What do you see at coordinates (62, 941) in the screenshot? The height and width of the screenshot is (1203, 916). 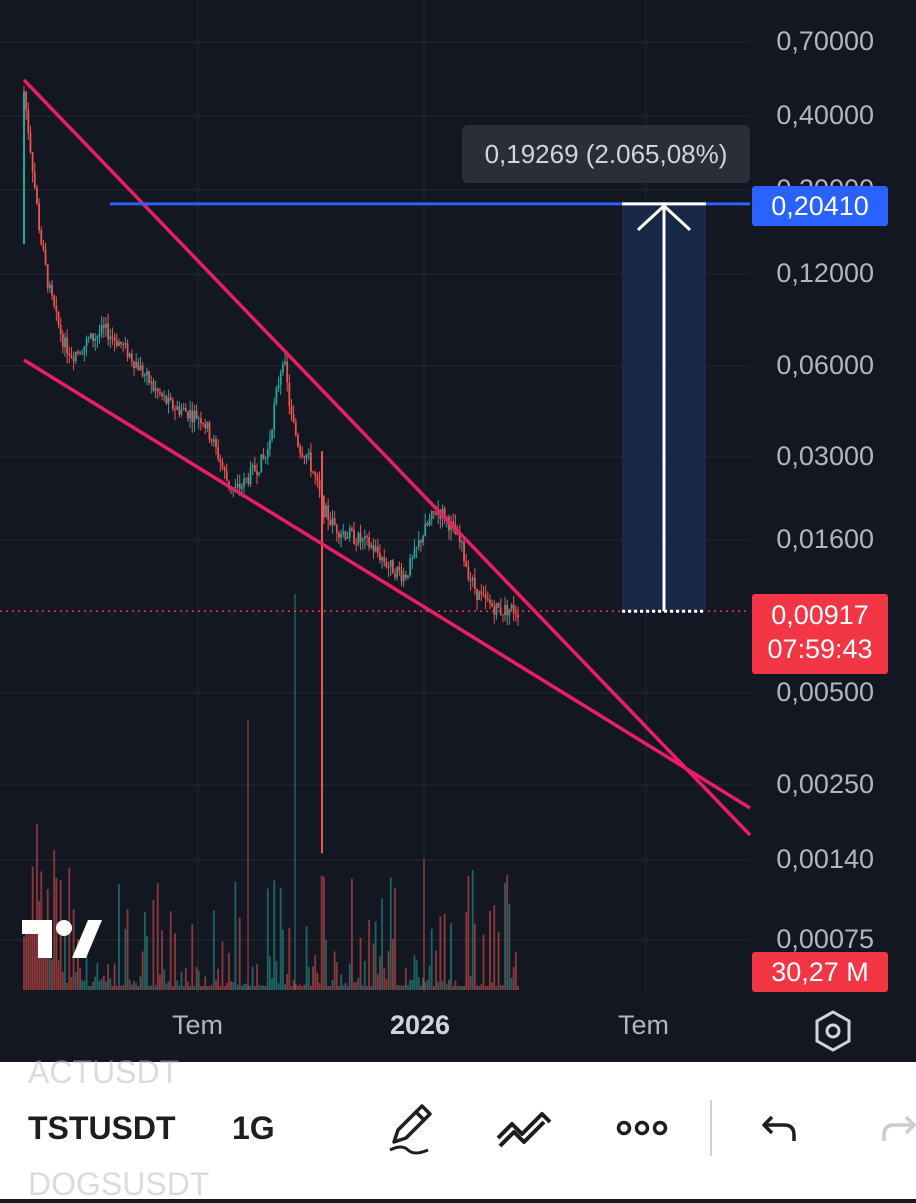 I see `tradingview-logo-icon` at bounding box center [62, 941].